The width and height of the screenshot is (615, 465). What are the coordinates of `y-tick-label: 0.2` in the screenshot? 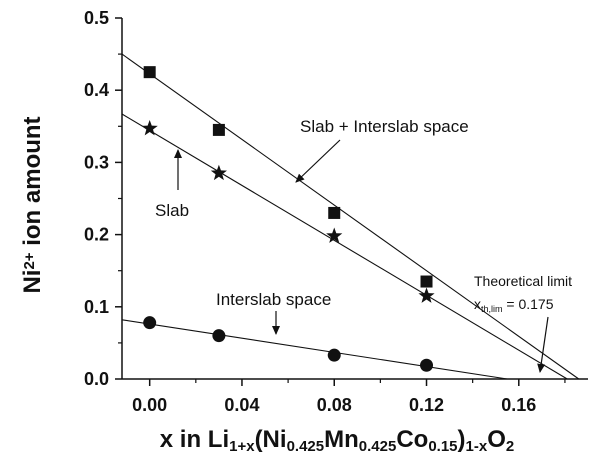 It's located at (96, 235).